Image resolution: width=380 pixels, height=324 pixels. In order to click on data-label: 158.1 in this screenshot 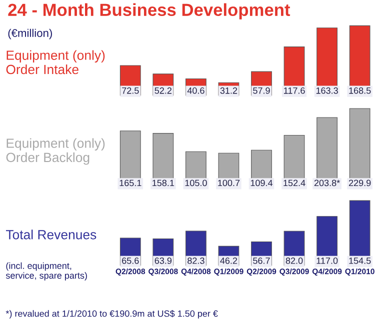, I will do `click(163, 183)`.